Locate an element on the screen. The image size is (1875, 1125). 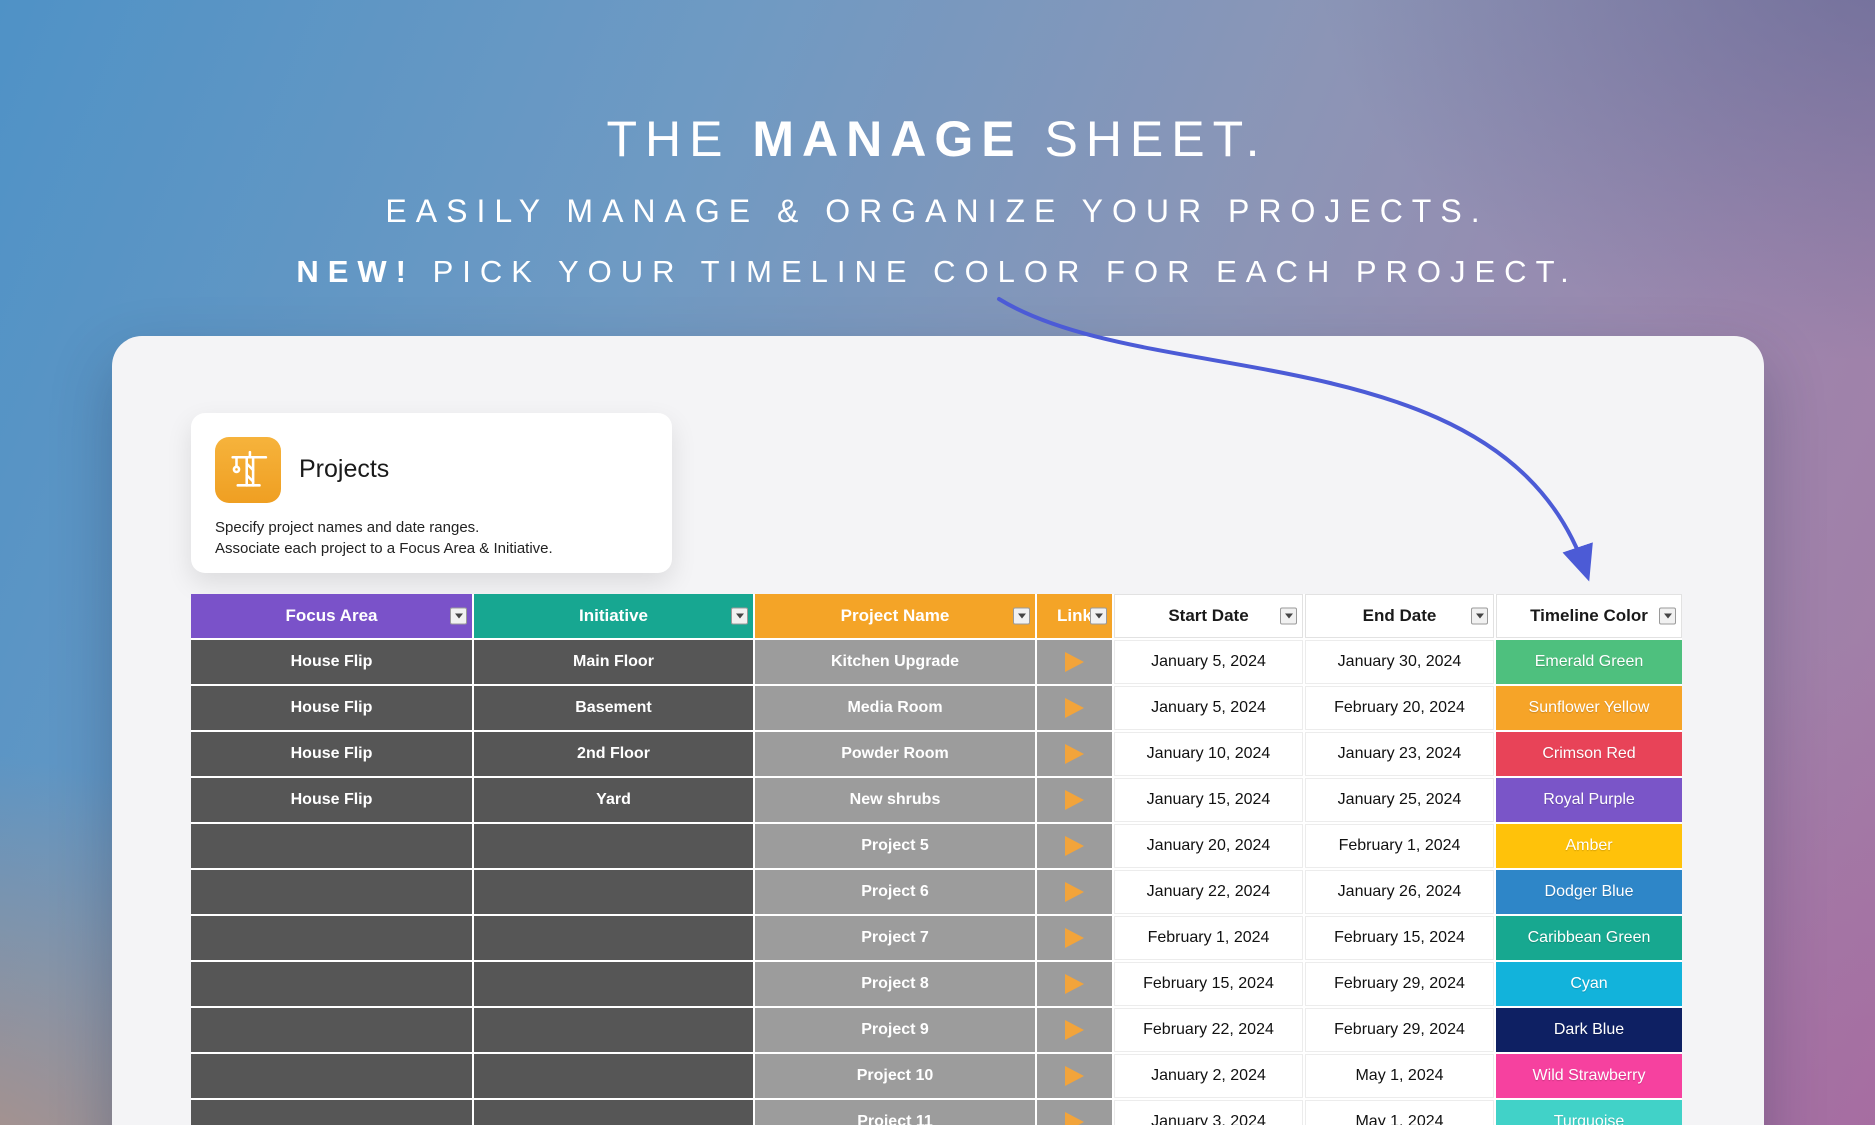
start-date-cell: January 3, 2024 is located at coordinates (1208, 1112).